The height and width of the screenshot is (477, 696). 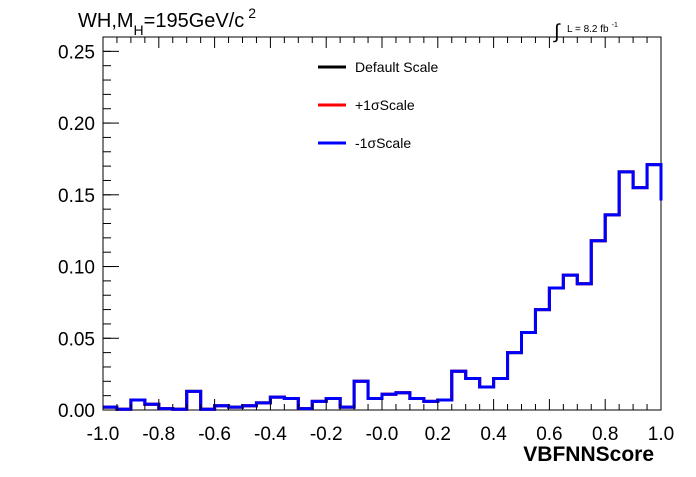 What do you see at coordinates (76, 52) in the screenshot?
I see `y-tick-label: 0.25` at bounding box center [76, 52].